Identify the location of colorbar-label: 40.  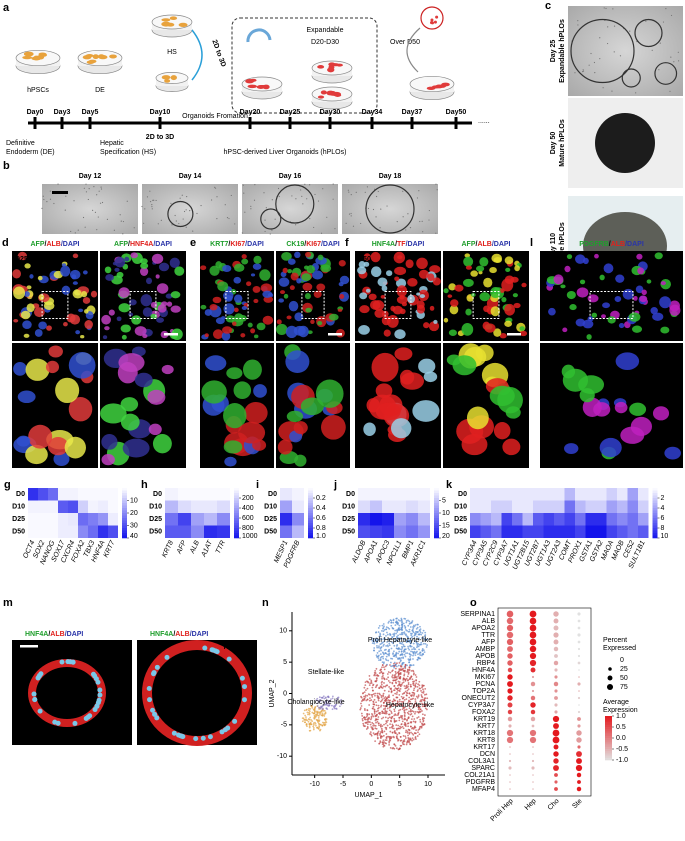
(134, 536).